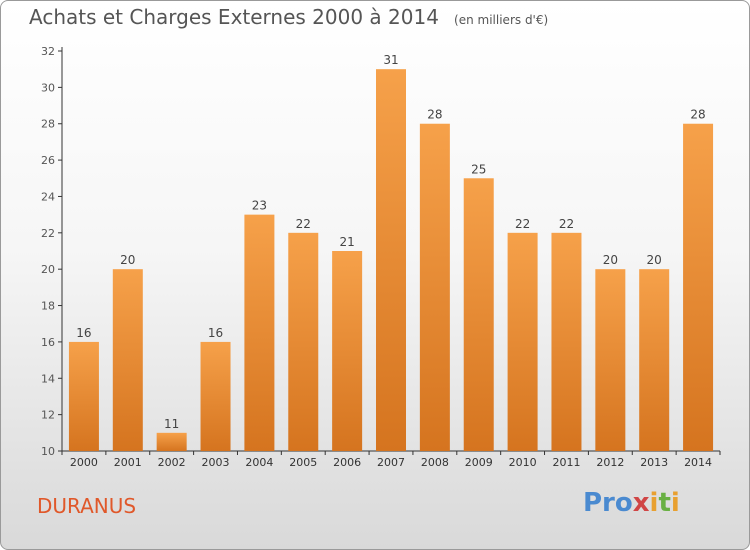 The width and height of the screenshot is (750, 550). What do you see at coordinates (654, 360) in the screenshot?
I see `bar-2013` at bounding box center [654, 360].